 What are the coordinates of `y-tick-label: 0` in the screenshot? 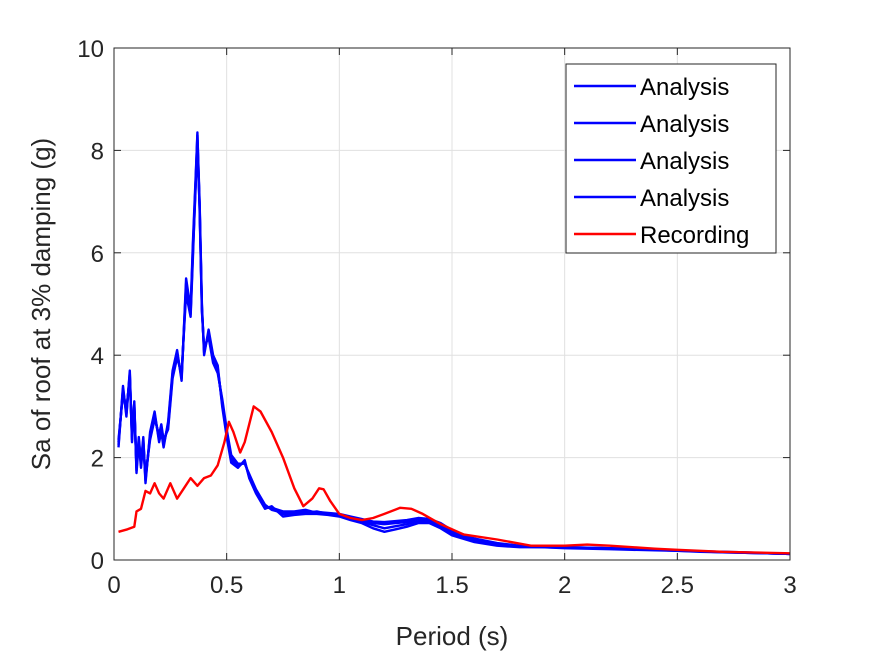 It's located at (97, 561).